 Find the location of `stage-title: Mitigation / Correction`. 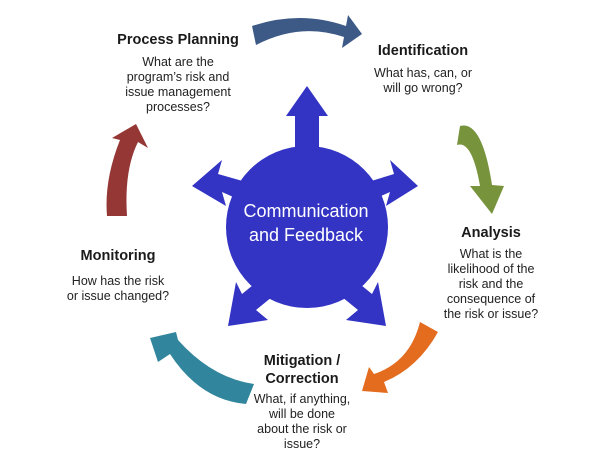

stage-title: Mitigation / Correction is located at coordinates (302, 370).